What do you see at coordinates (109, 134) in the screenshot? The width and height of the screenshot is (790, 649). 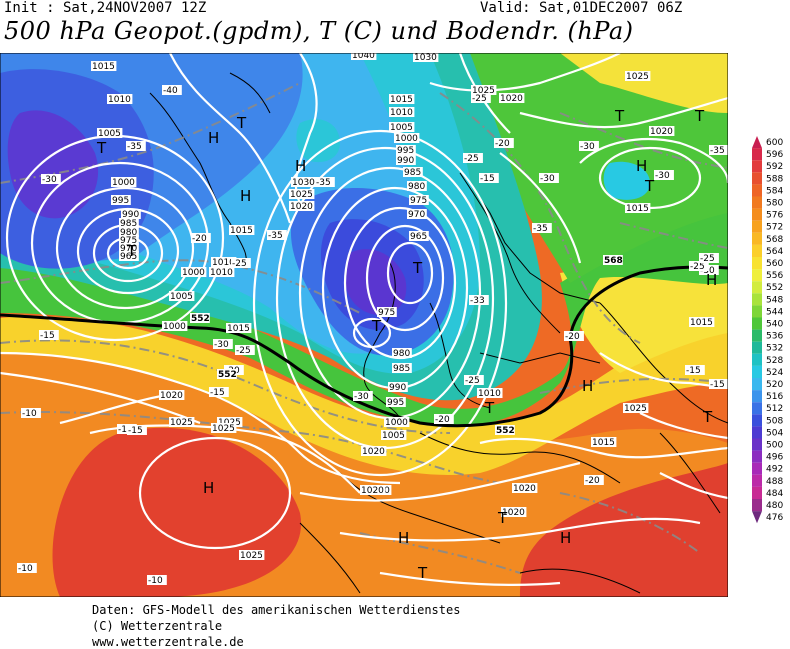 I see `isobar-label: 1005` at bounding box center [109, 134].